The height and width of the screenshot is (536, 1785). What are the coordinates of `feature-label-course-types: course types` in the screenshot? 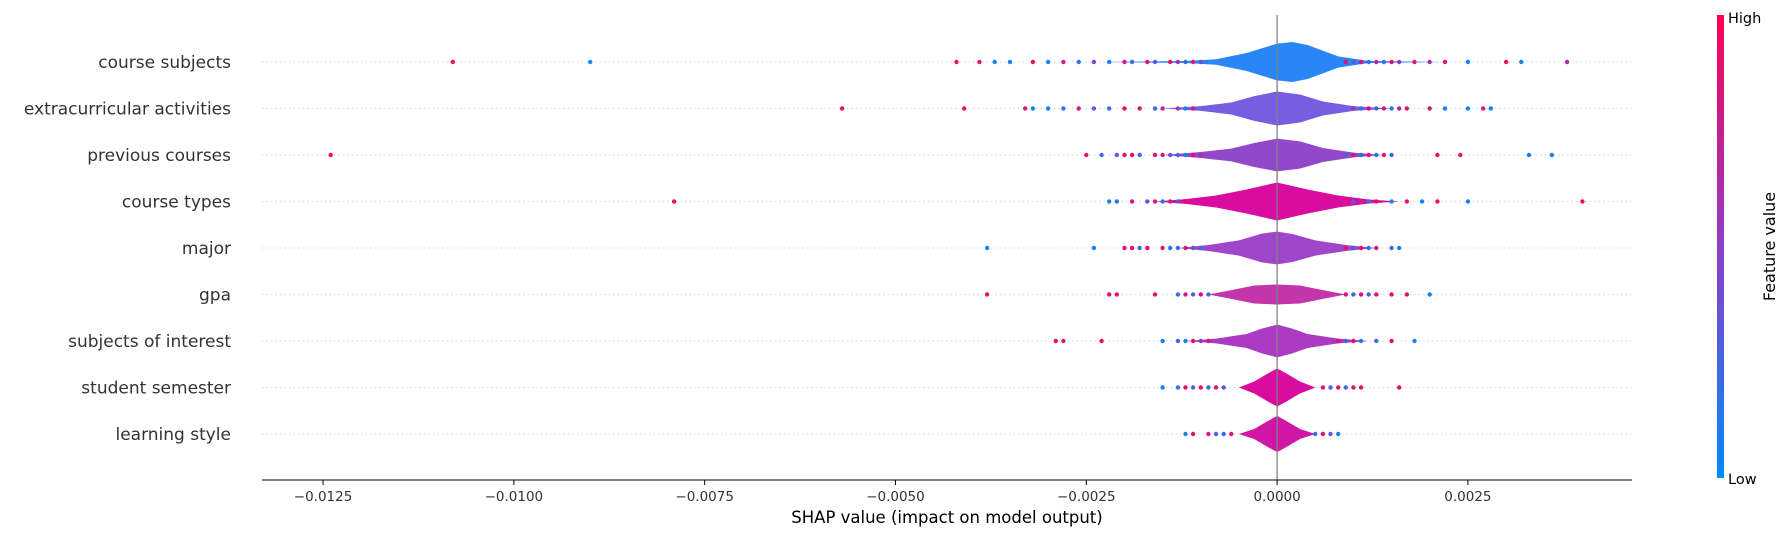 It's located at (176, 203).